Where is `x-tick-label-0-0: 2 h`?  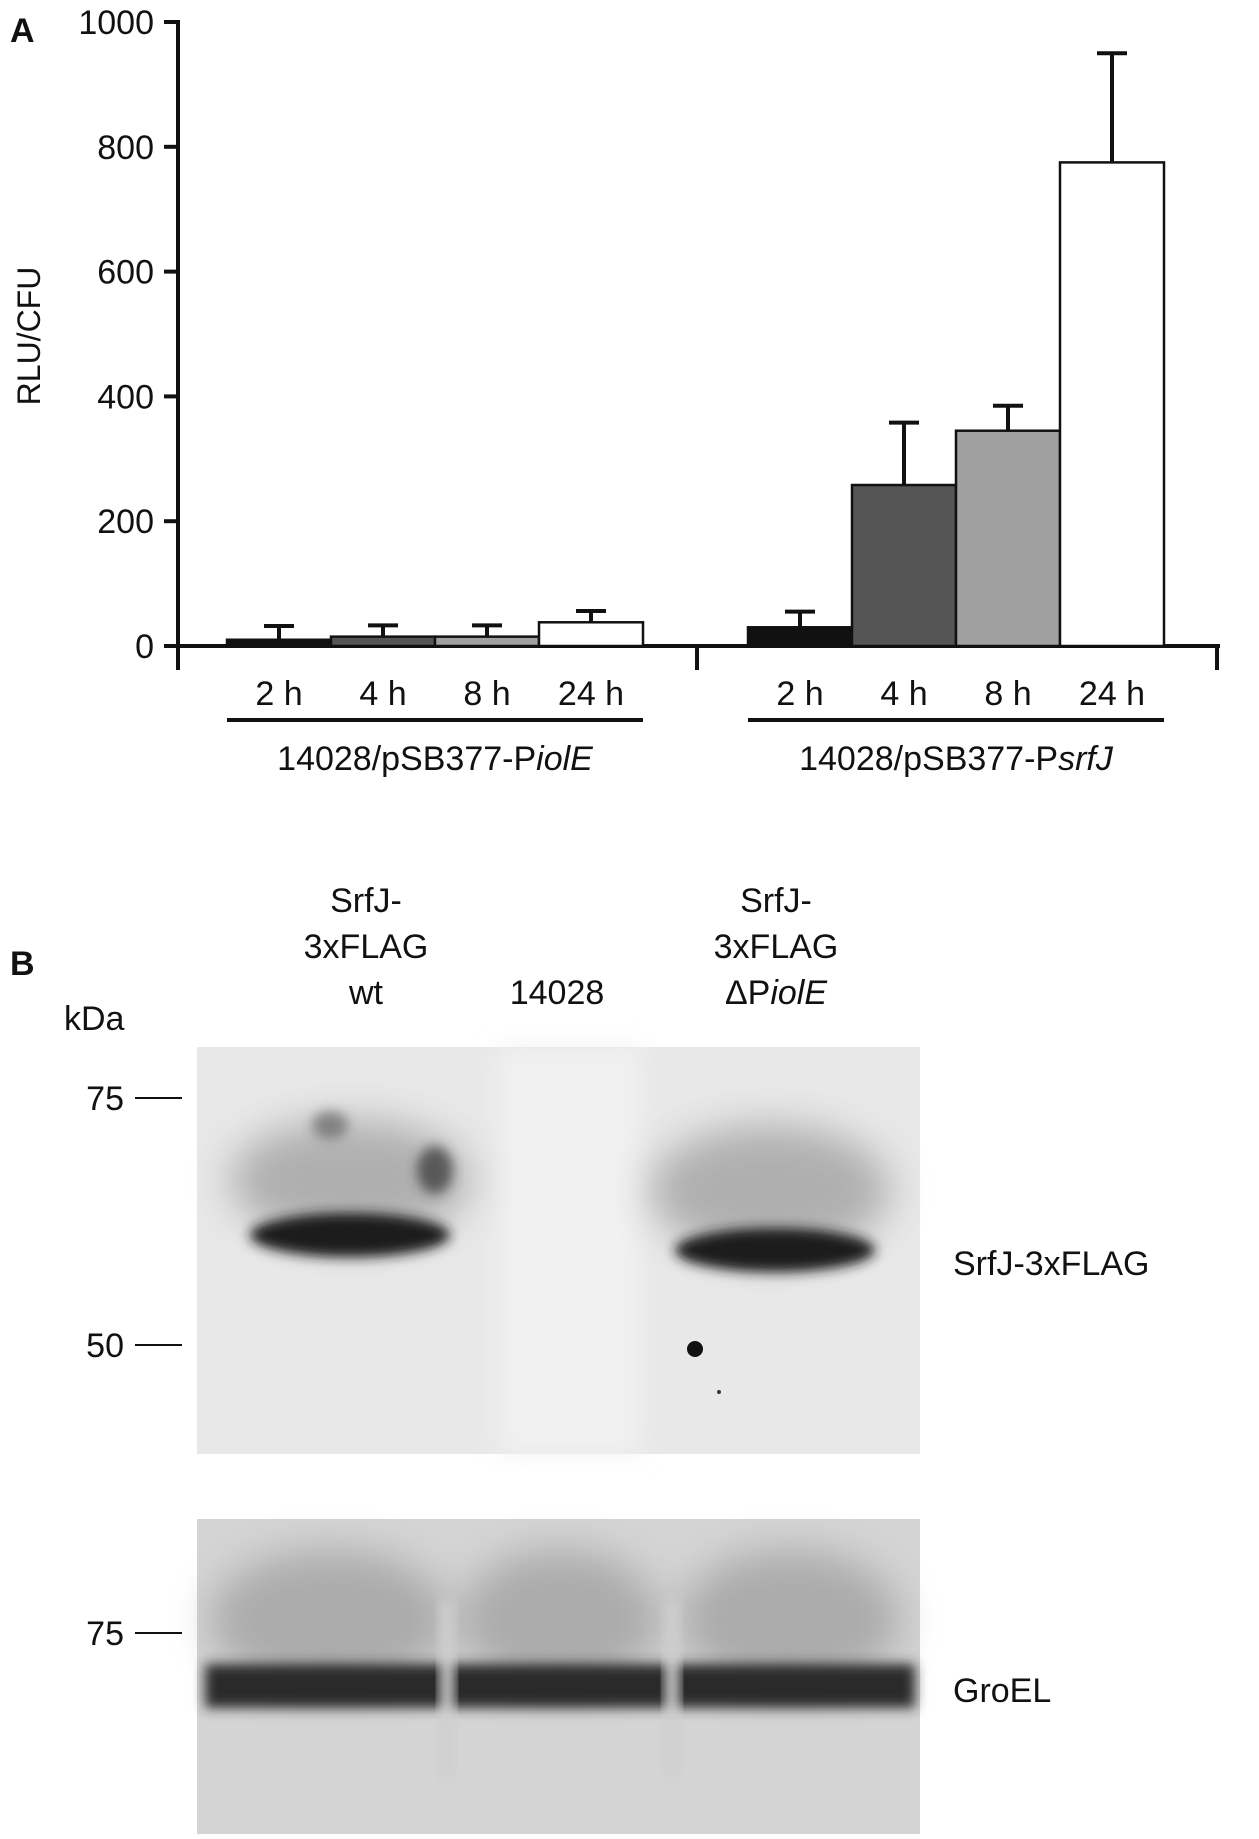
x-tick-label-0-0: 2 h is located at coordinates (278, 694).